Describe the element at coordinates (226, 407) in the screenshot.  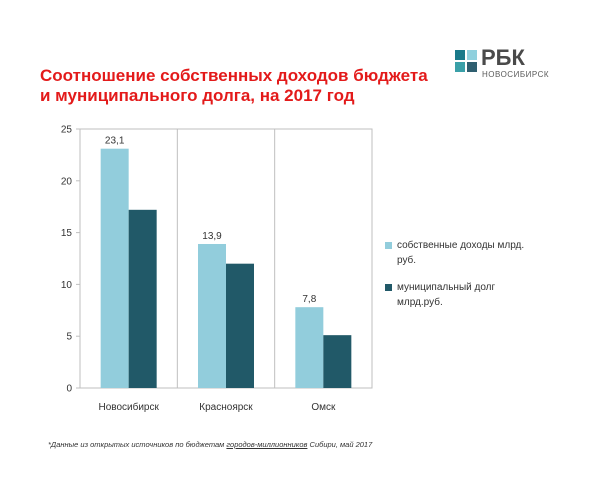
I see `x-category-label: Красноярск` at that location.